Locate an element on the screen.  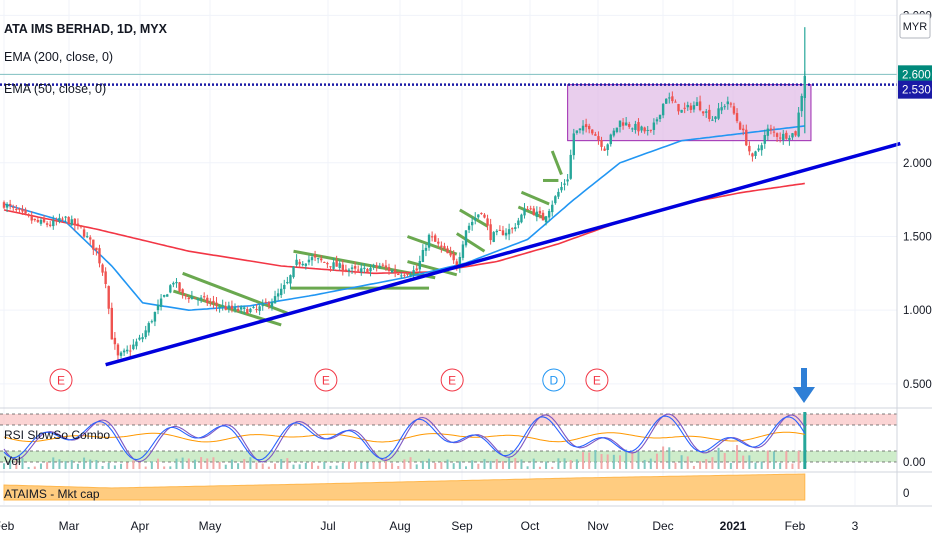
rsi-line is located at coordinates (404, 438).